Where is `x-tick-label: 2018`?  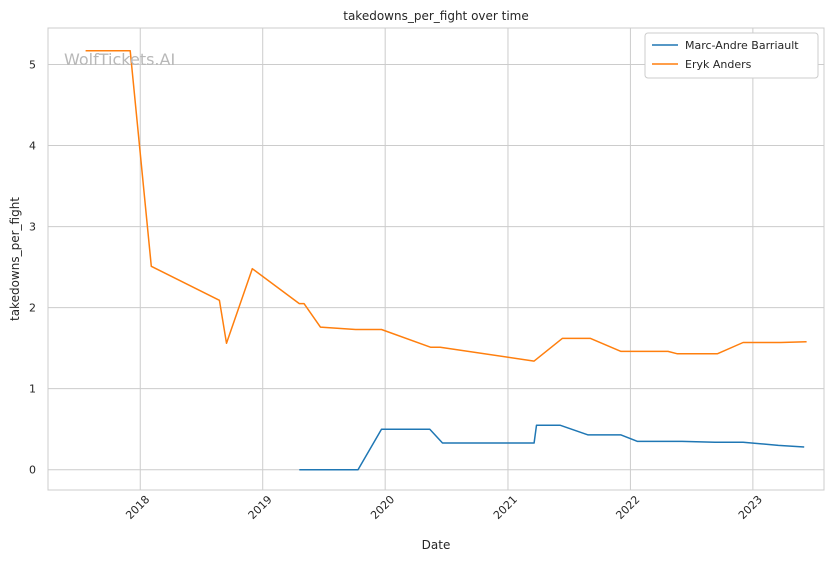 x-tick-label: 2018 is located at coordinates (137, 507).